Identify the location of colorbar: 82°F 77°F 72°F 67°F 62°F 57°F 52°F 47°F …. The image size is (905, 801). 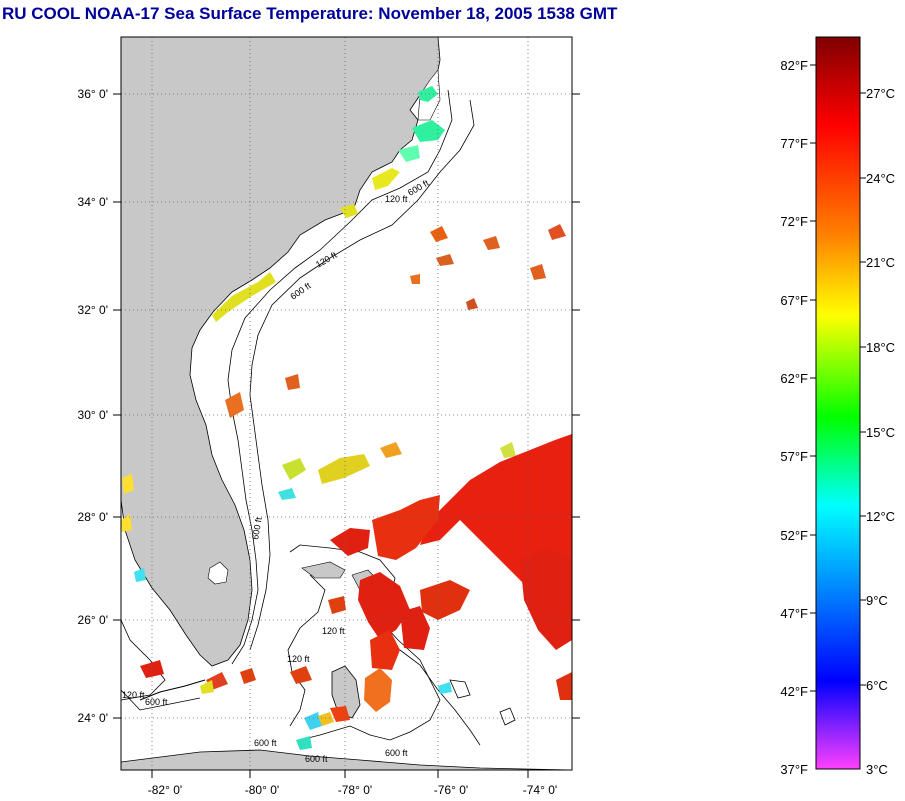
(837, 406).